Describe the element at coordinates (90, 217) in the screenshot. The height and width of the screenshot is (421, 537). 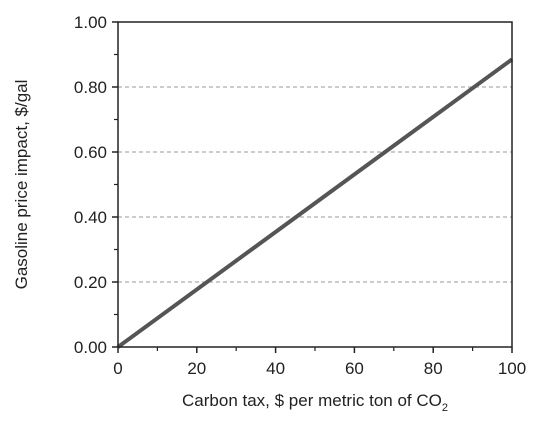
I see `y-tick-label-2: 0.40` at that location.